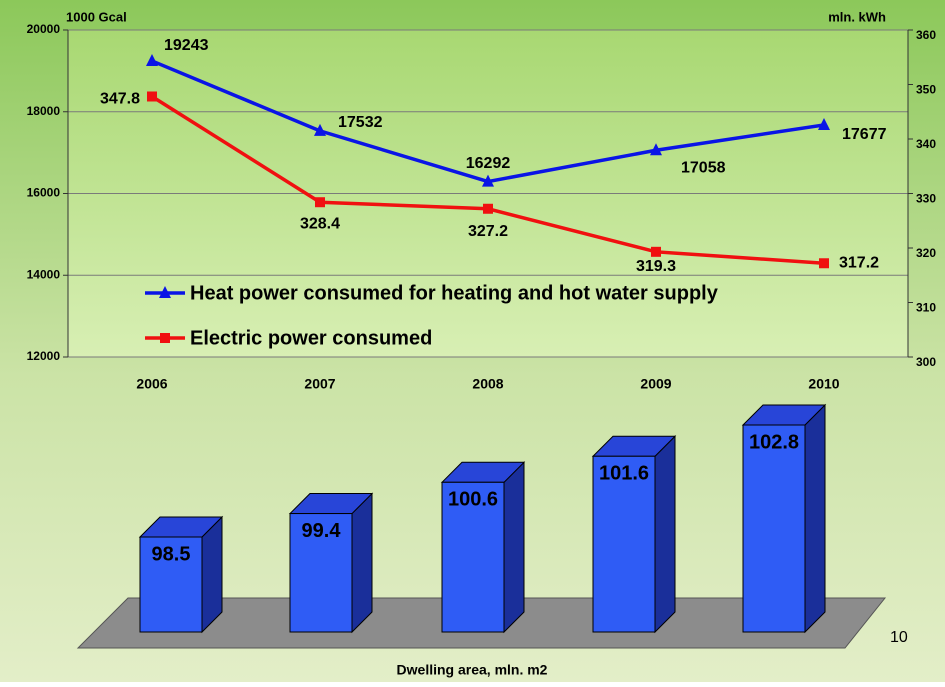 The height and width of the screenshot is (687, 945). Describe the element at coordinates (96, 16) in the screenshot. I see `y-axis-label: 1000 Gcal` at that location.